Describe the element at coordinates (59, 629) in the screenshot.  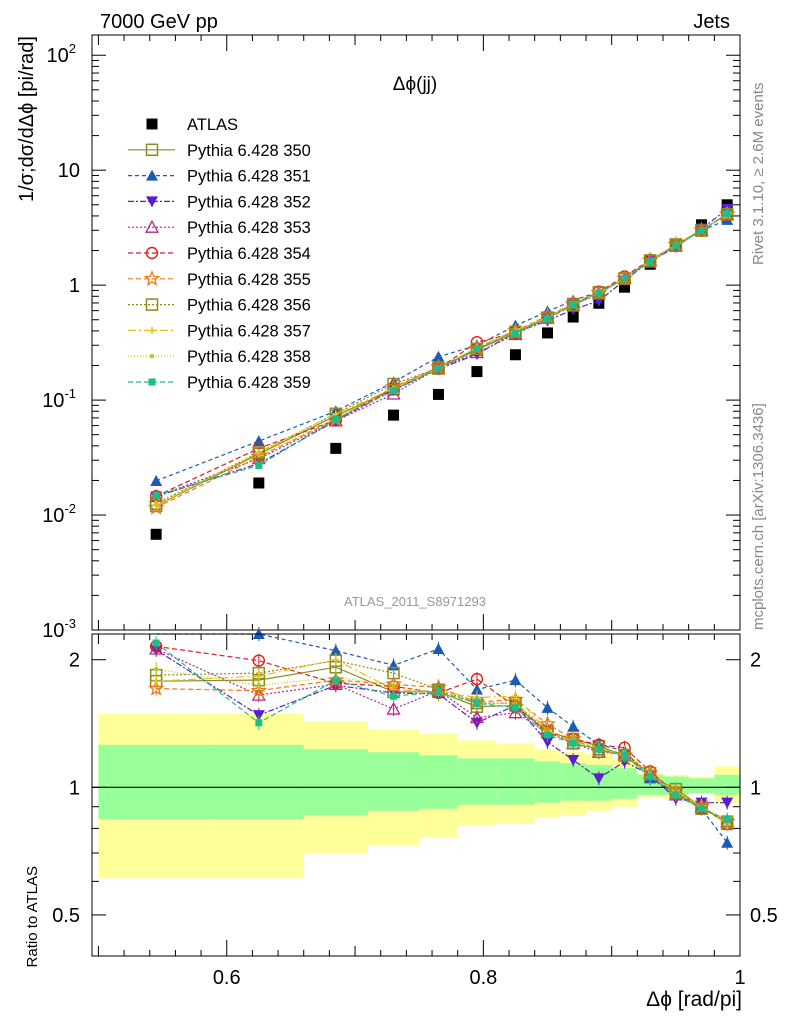
I see `y-tick-label: 10-3` at that location.